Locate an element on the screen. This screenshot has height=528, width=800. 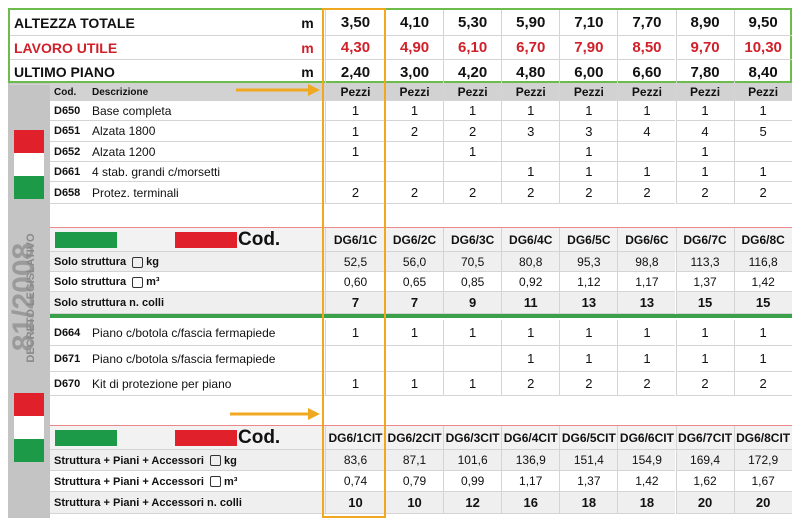
code-cell: D650 is located at coordinates (69, 111).